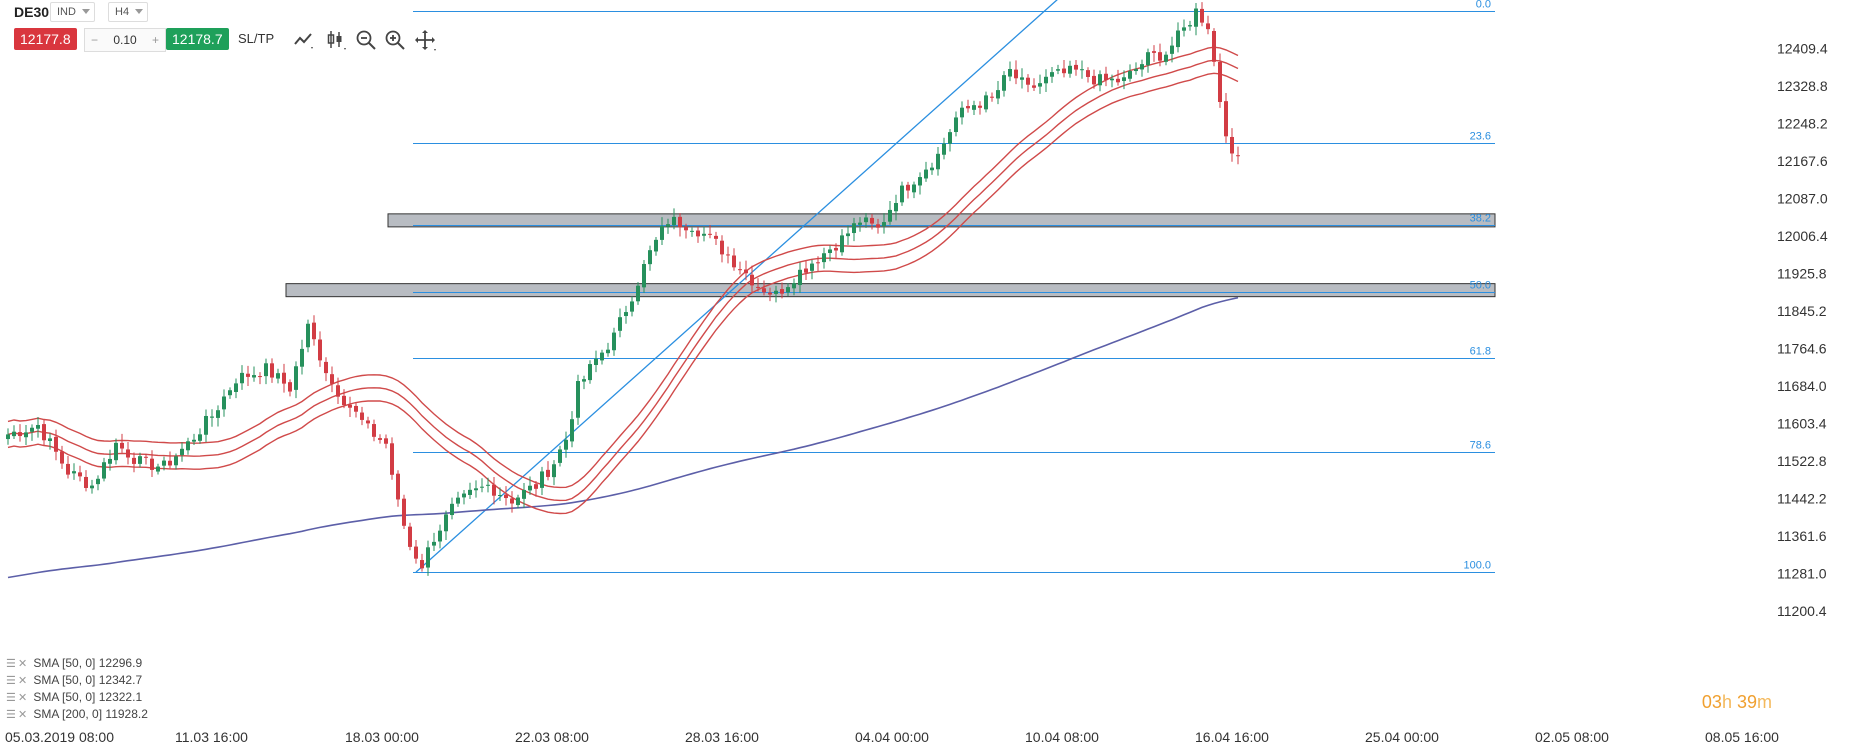  I want to click on legend-row-sma-3: ☰ ✕ SMA [50, 0] 12322.1, so click(77, 697).